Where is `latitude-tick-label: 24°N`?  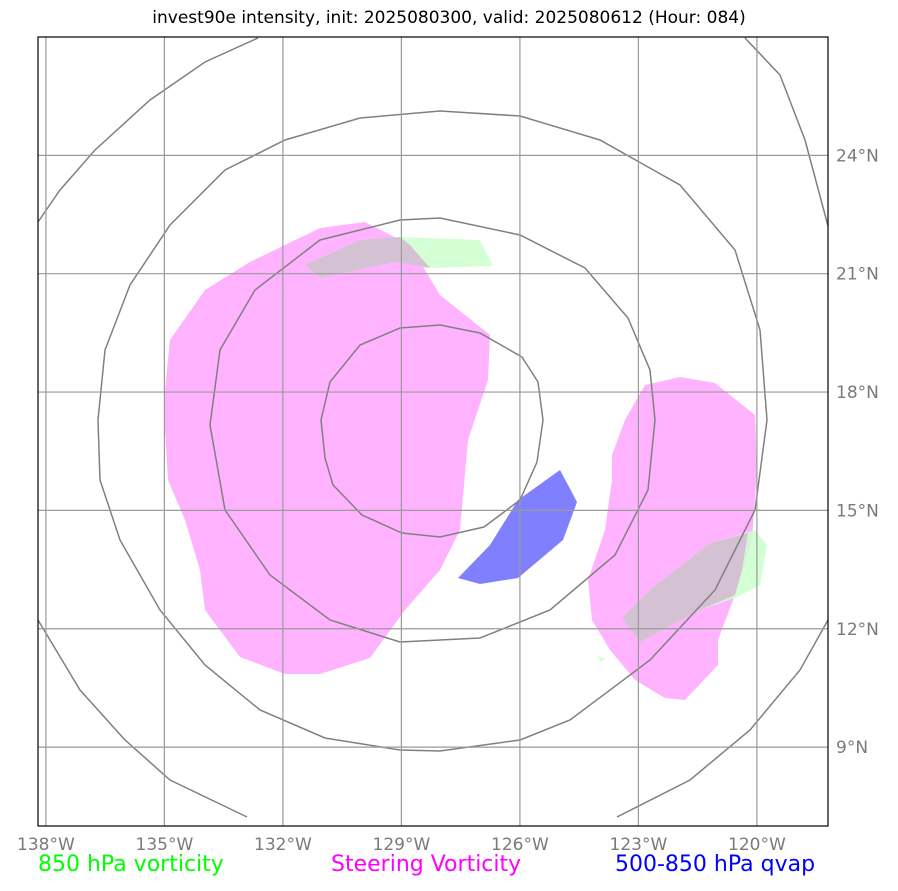 latitude-tick-label: 24°N is located at coordinates (857, 156).